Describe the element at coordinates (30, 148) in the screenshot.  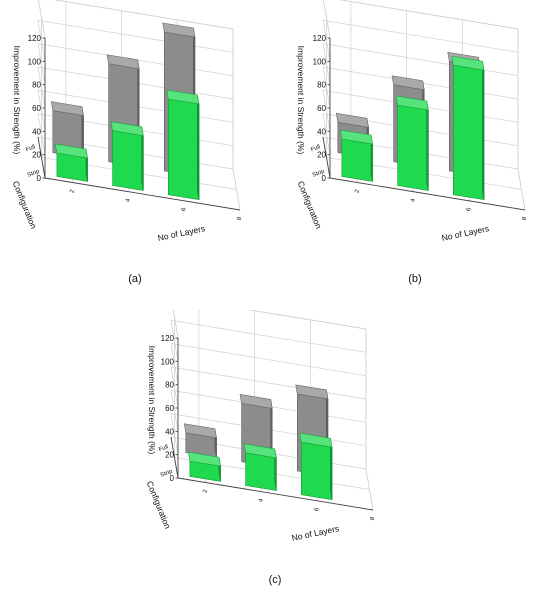
I see `y-category-label: Full` at that location.